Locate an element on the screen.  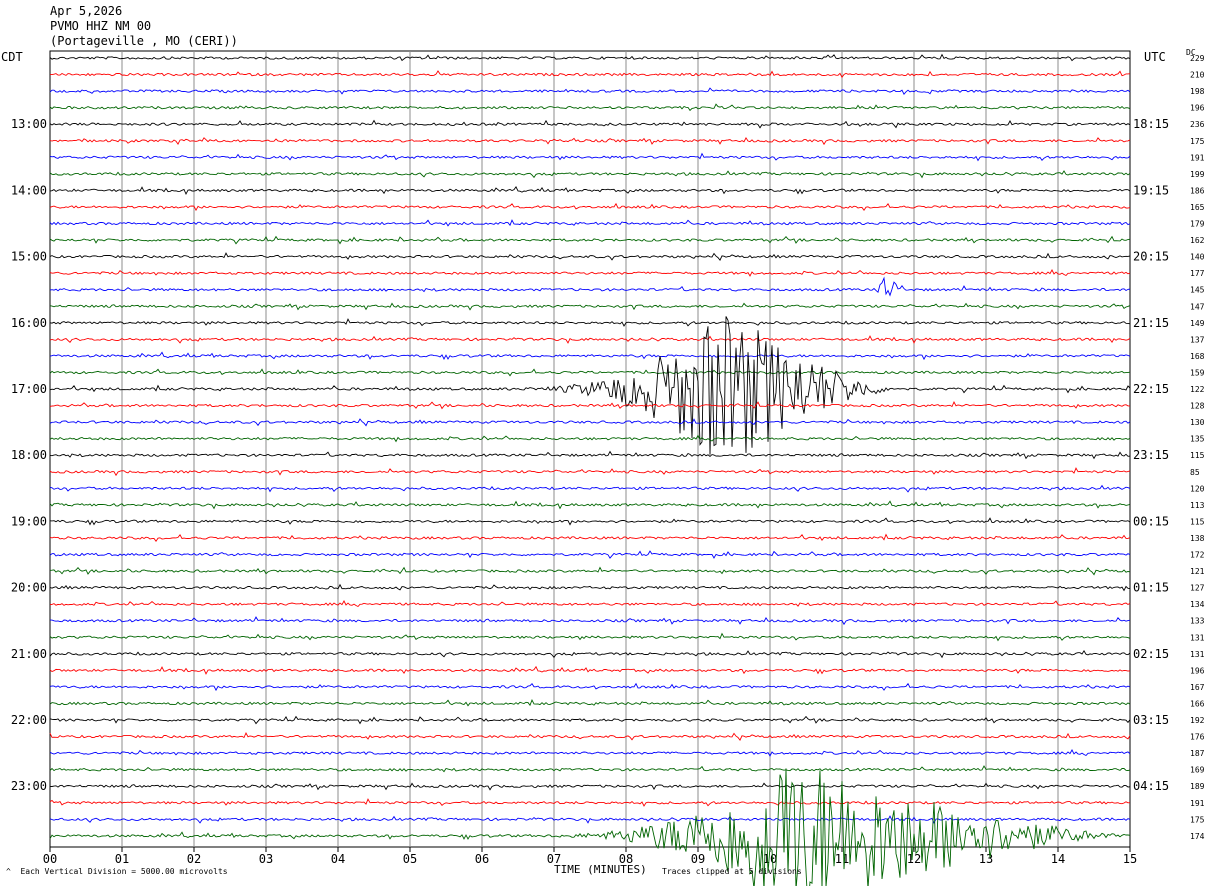
dc-offset-label: 149 is located at coordinates (1197, 323).